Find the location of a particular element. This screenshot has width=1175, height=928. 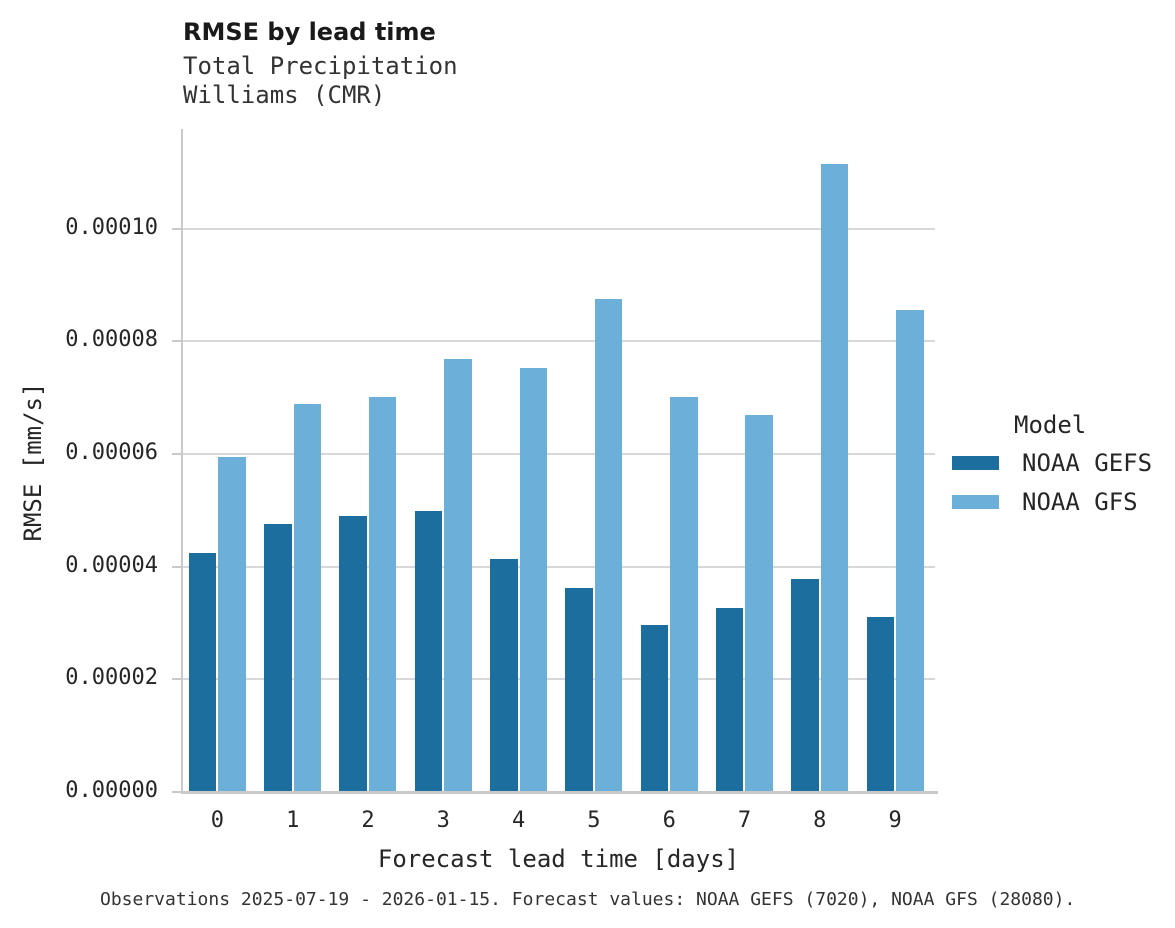

x-tick-label-7: 7 is located at coordinates (744, 820).